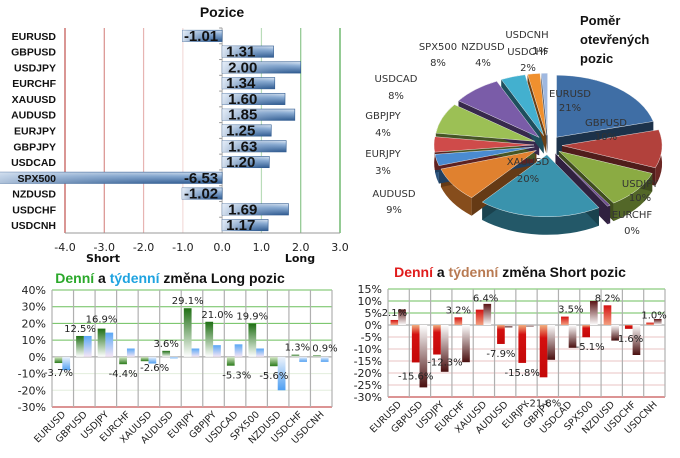 Image resolution: width=680 pixels, height=458 pixels. What do you see at coordinates (33, 226) in the screenshot?
I see `category-label: USDCNH` at bounding box center [33, 226].